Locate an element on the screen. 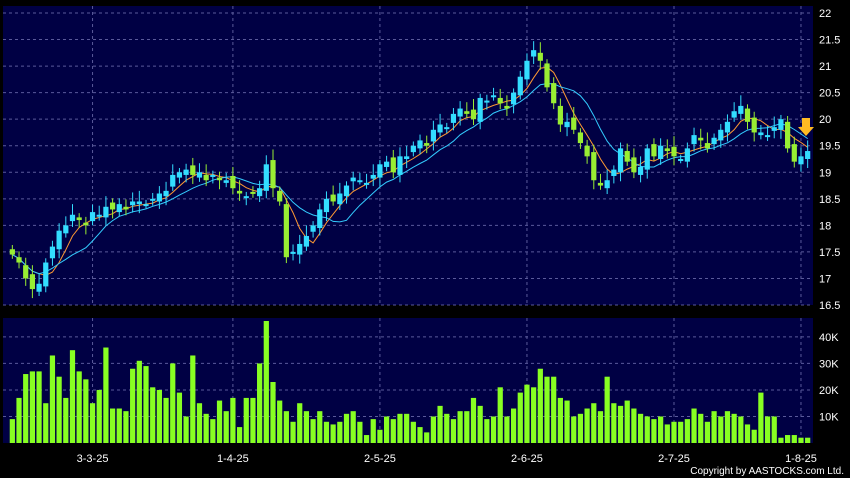  price-tick-label: 18.5 is located at coordinates (829, 200).